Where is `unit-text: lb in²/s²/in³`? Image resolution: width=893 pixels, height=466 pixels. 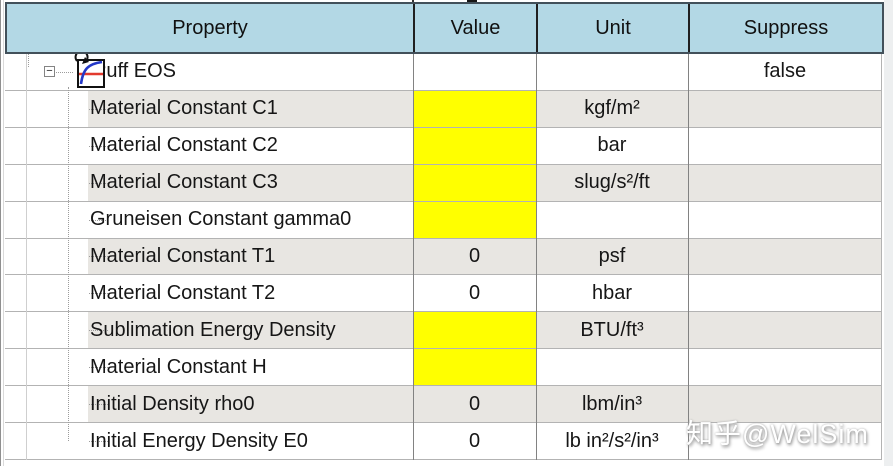 unit-text: lb in²/s²/in³ is located at coordinates (612, 440).